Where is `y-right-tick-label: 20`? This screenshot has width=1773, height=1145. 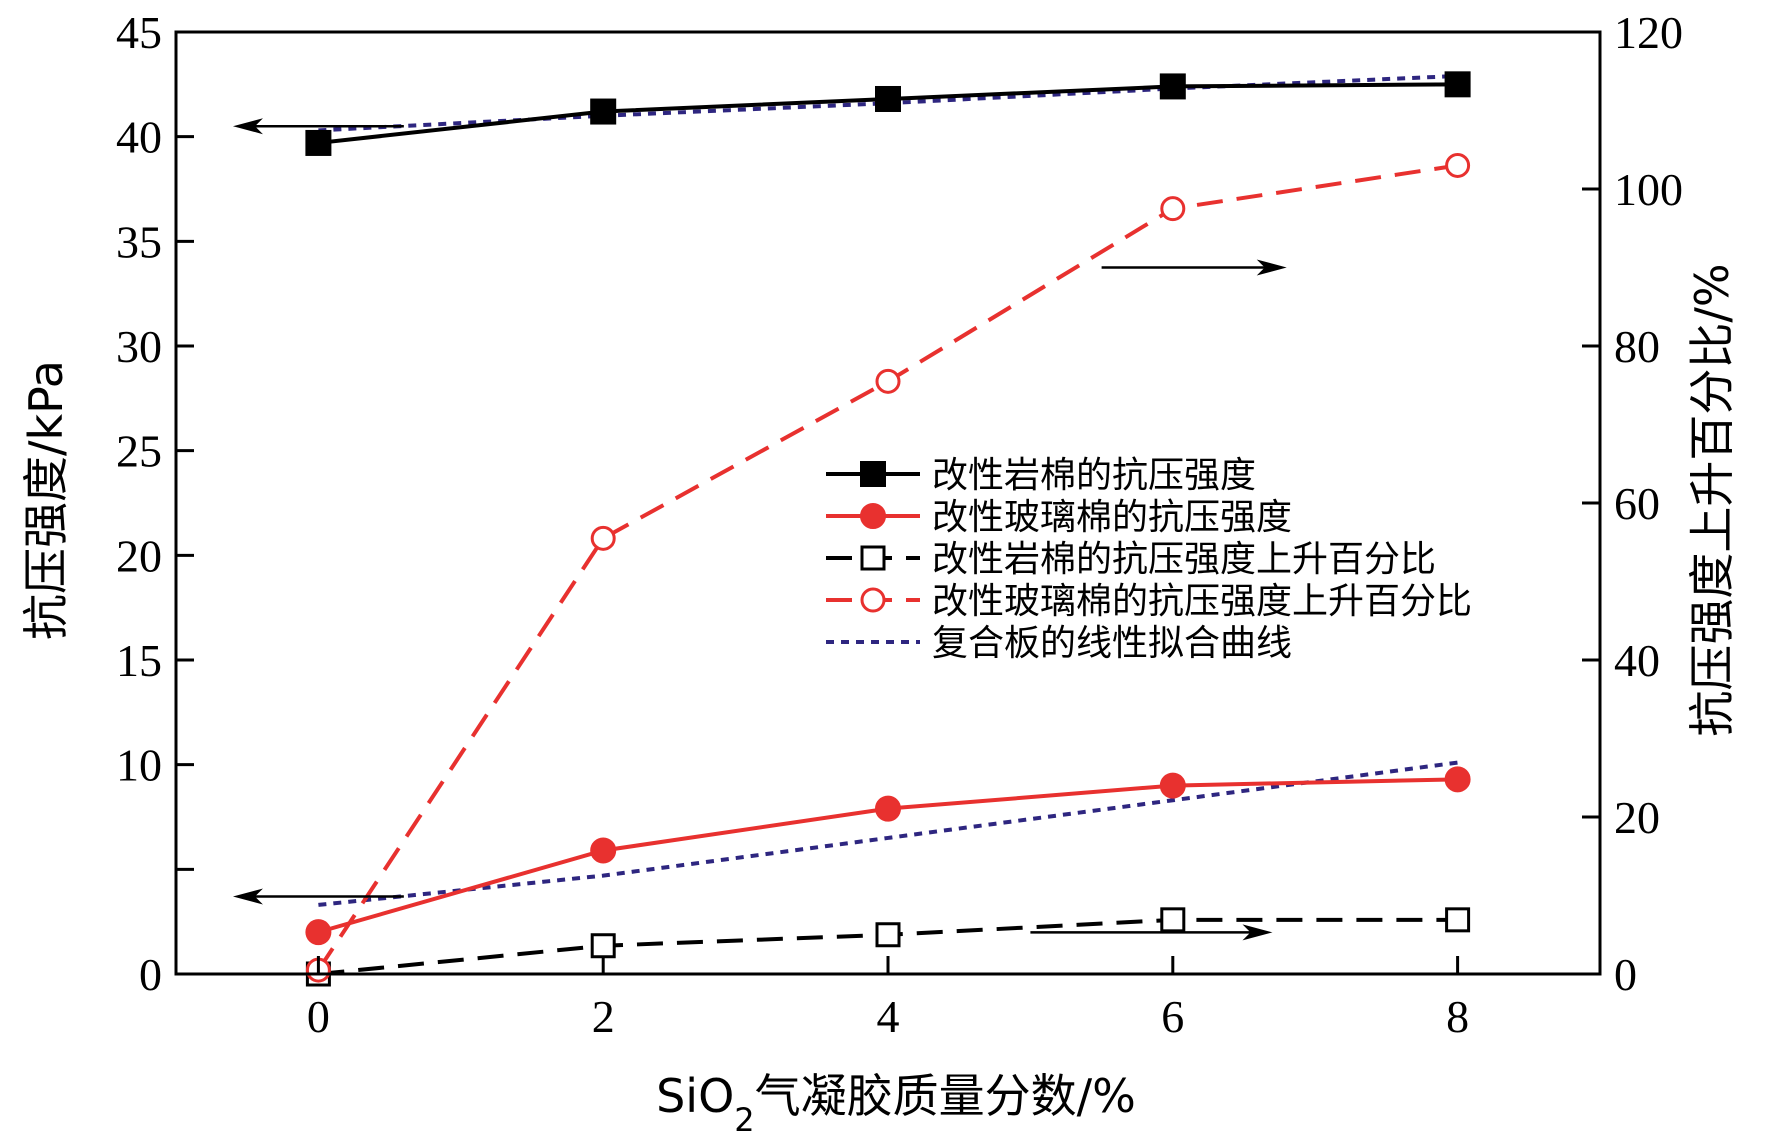 y-right-tick-label: 20 is located at coordinates (1637, 817).